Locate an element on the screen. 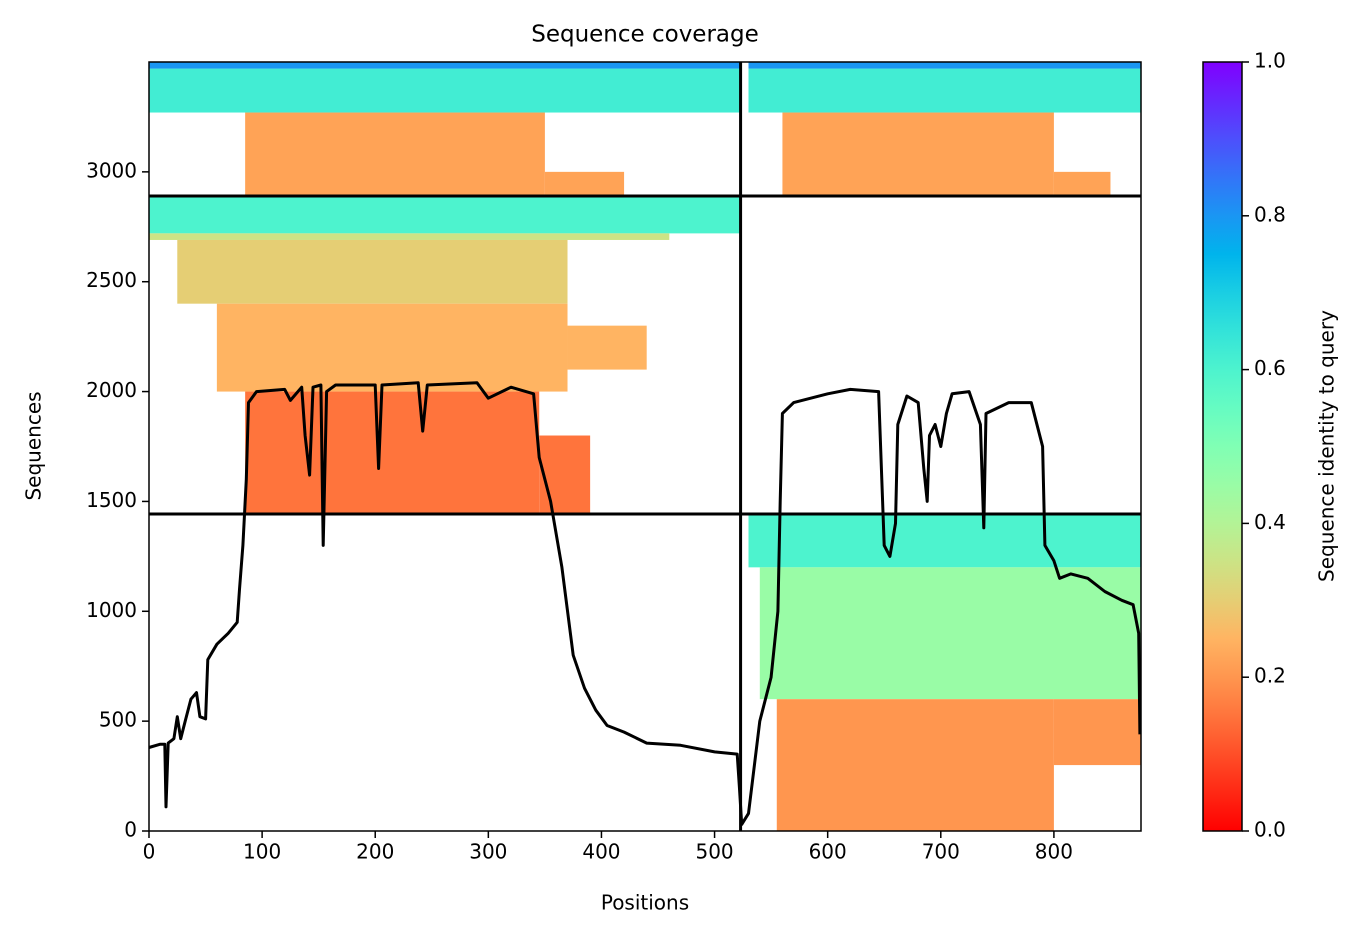  colorbar-tick-label: 0.4 is located at coordinates (1270, 522).